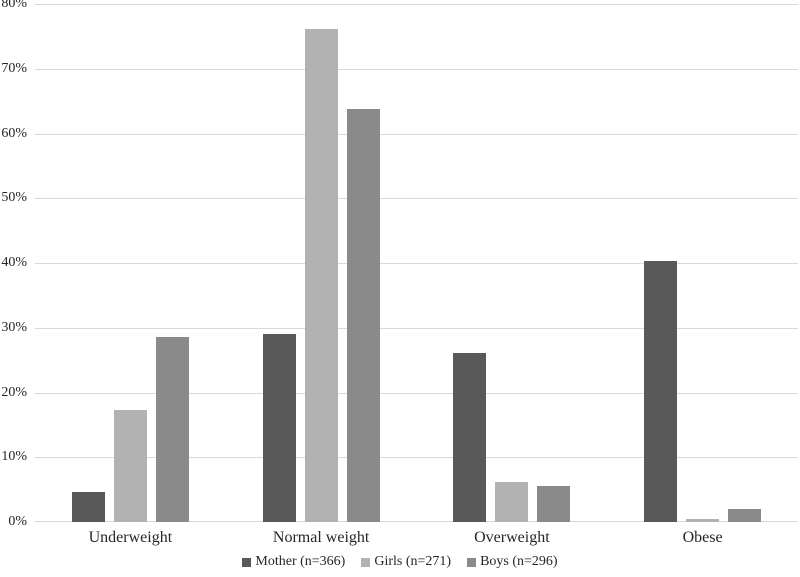  I want to click on legend-item-boys: Boys (n=296), so click(512, 562).